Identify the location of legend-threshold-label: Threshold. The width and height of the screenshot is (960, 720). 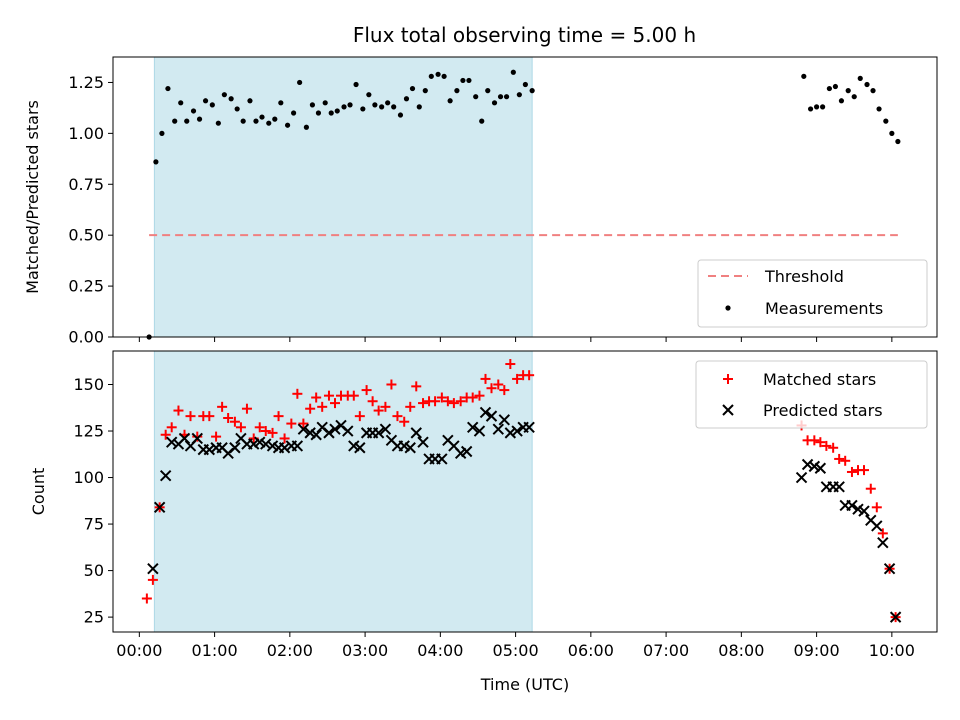
(804, 276).